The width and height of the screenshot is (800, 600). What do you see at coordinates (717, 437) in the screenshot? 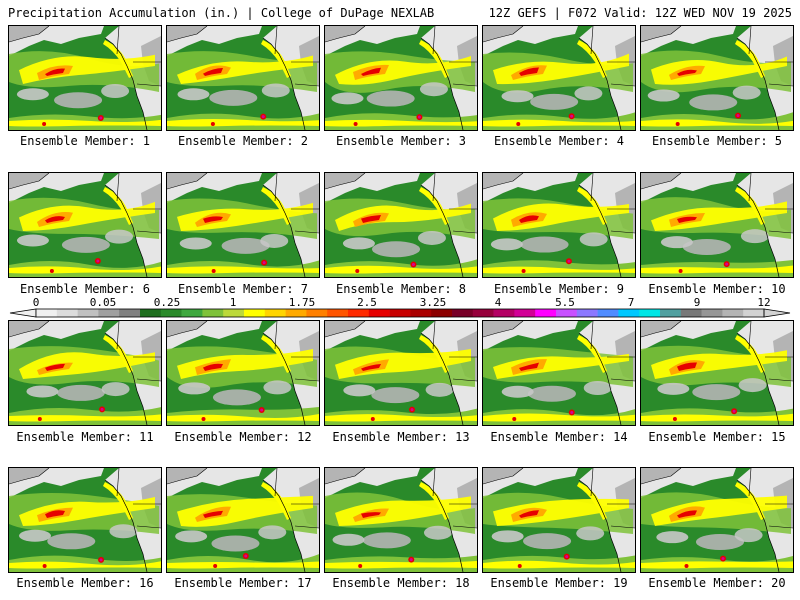
I see `ensemble-member-label: Ensemble Member: 15` at bounding box center [717, 437].